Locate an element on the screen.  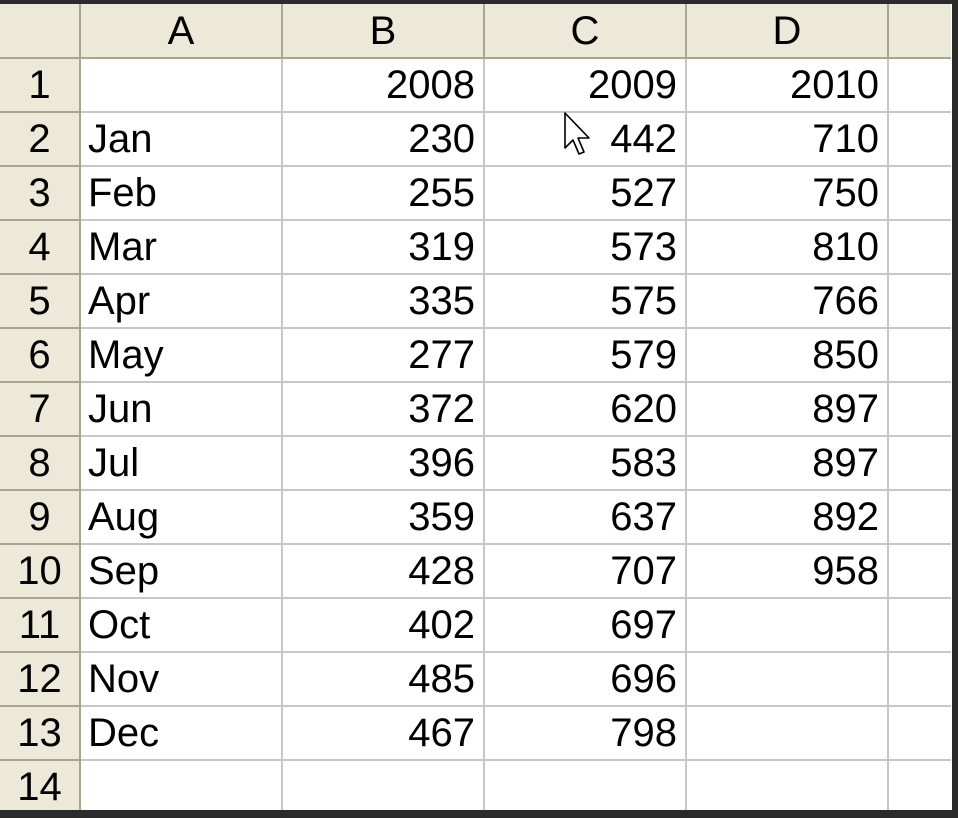
row-header: 14 is located at coordinates (40, 785).